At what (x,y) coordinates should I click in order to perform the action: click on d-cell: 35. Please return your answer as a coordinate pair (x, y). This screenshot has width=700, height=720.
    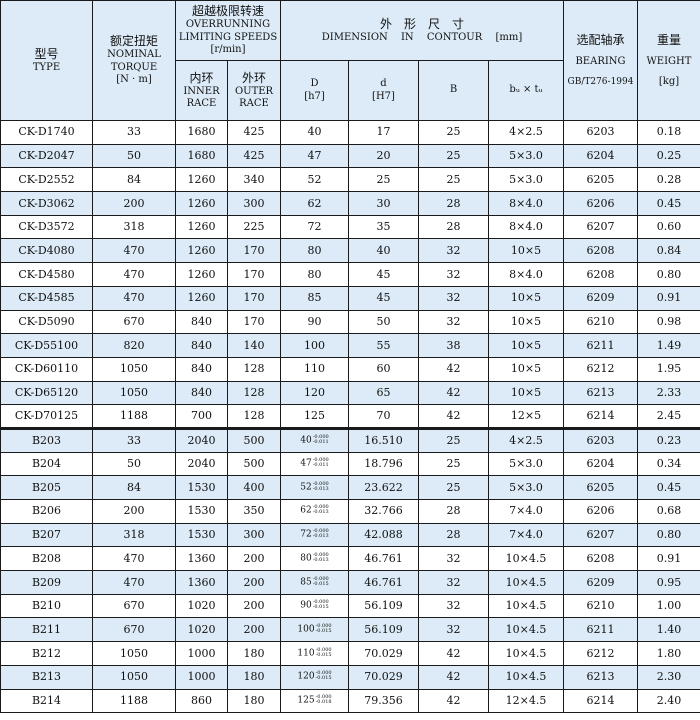
    Looking at the image, I should click on (383, 227).